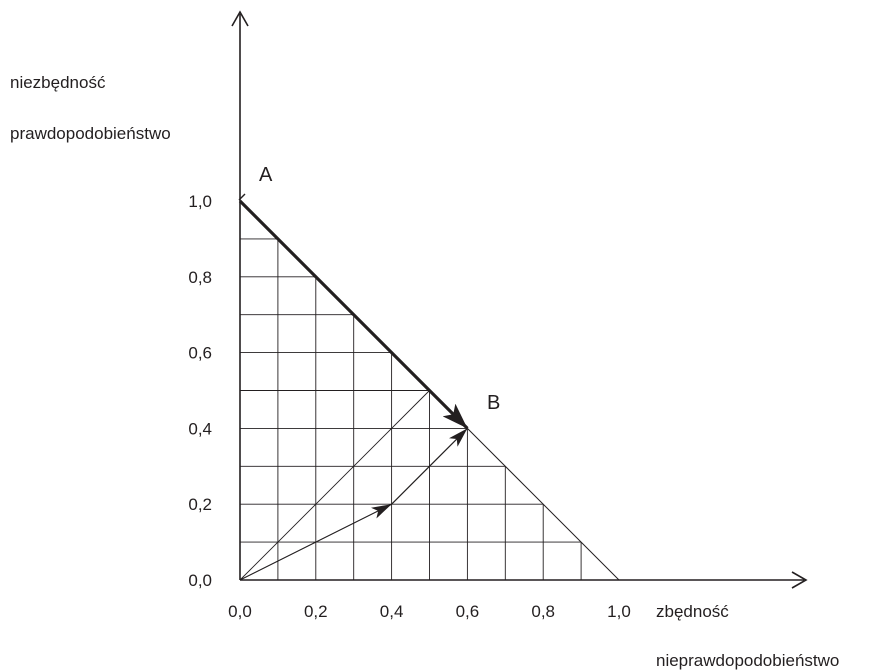 The height and width of the screenshot is (672, 886). I want to click on y-tick-label: 0,0, so click(200, 580).